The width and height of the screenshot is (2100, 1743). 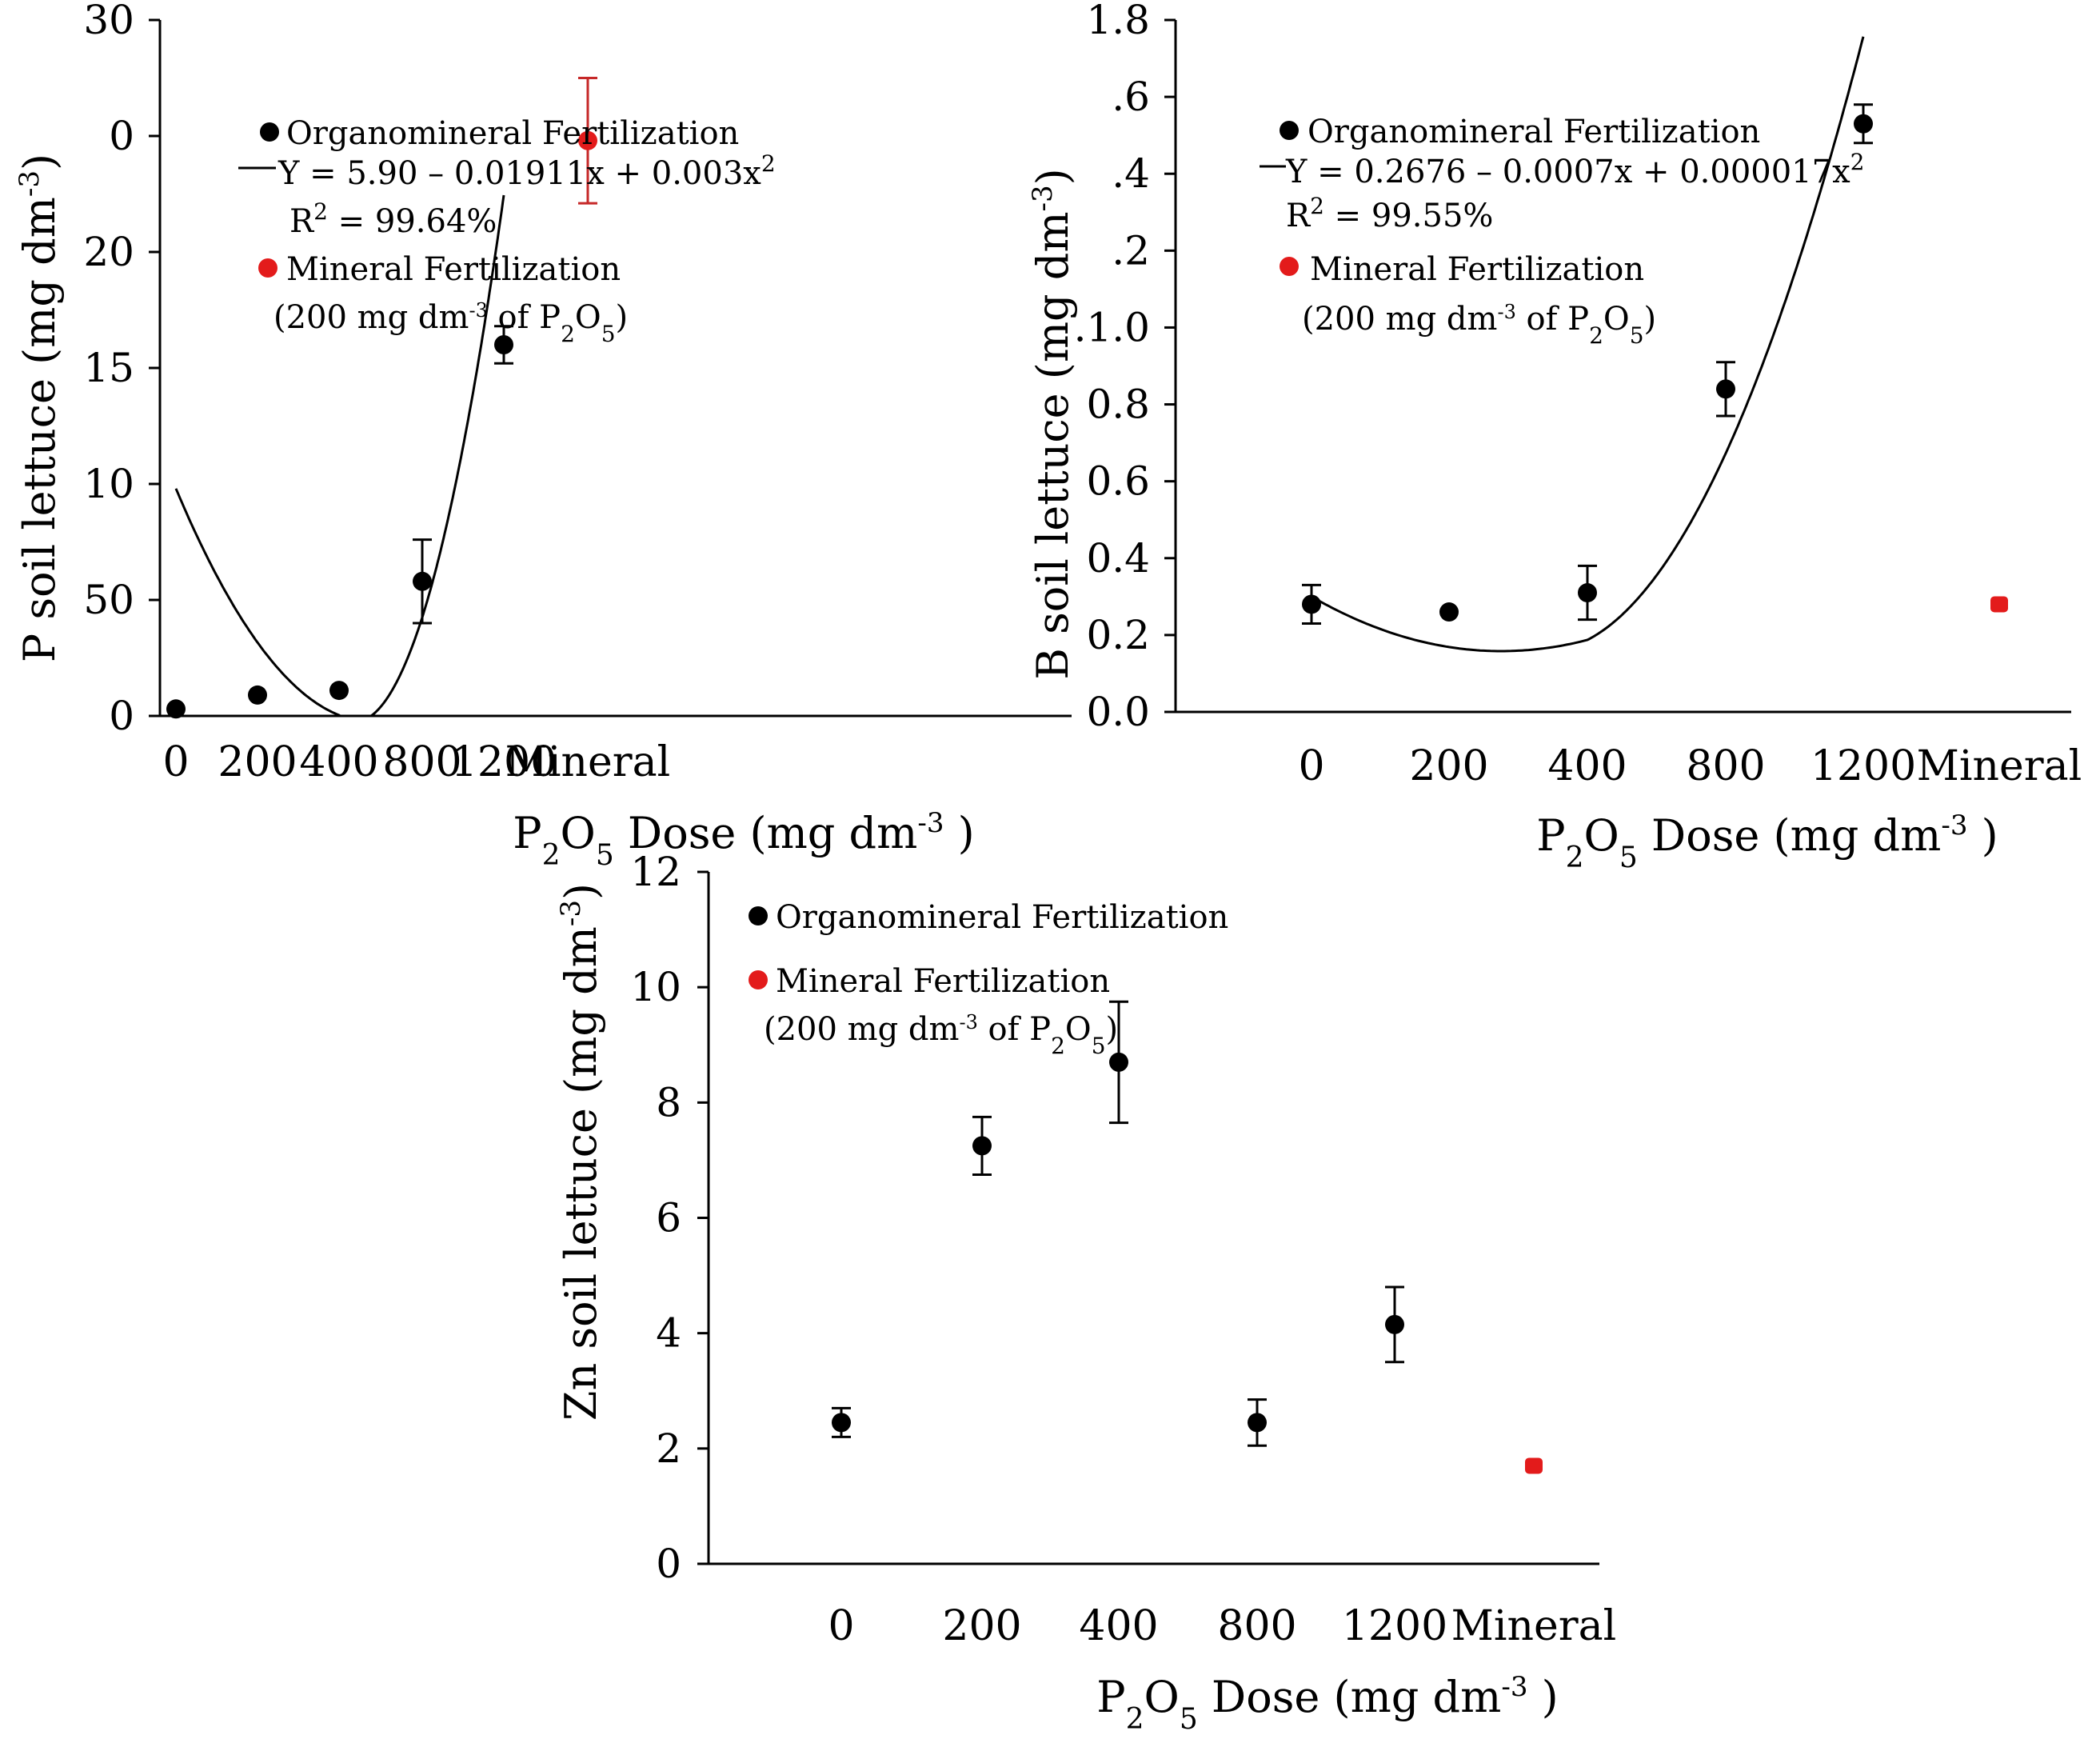 What do you see at coordinates (1131, 173) in the screenshot?
I see `b-y-tick-label: .4` at bounding box center [1131, 173].